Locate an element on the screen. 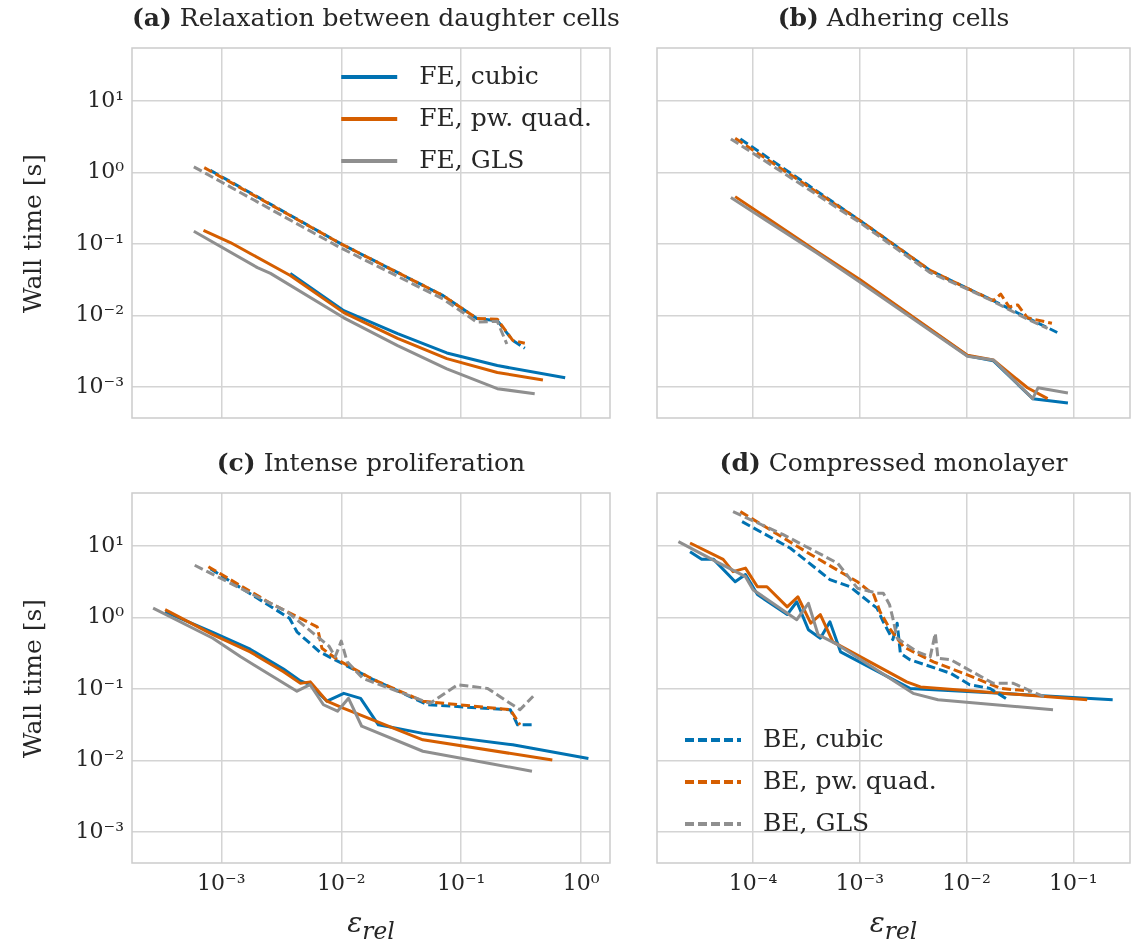  chart-title: (a) Relaxation between daughter cells is located at coordinates (376, 17).